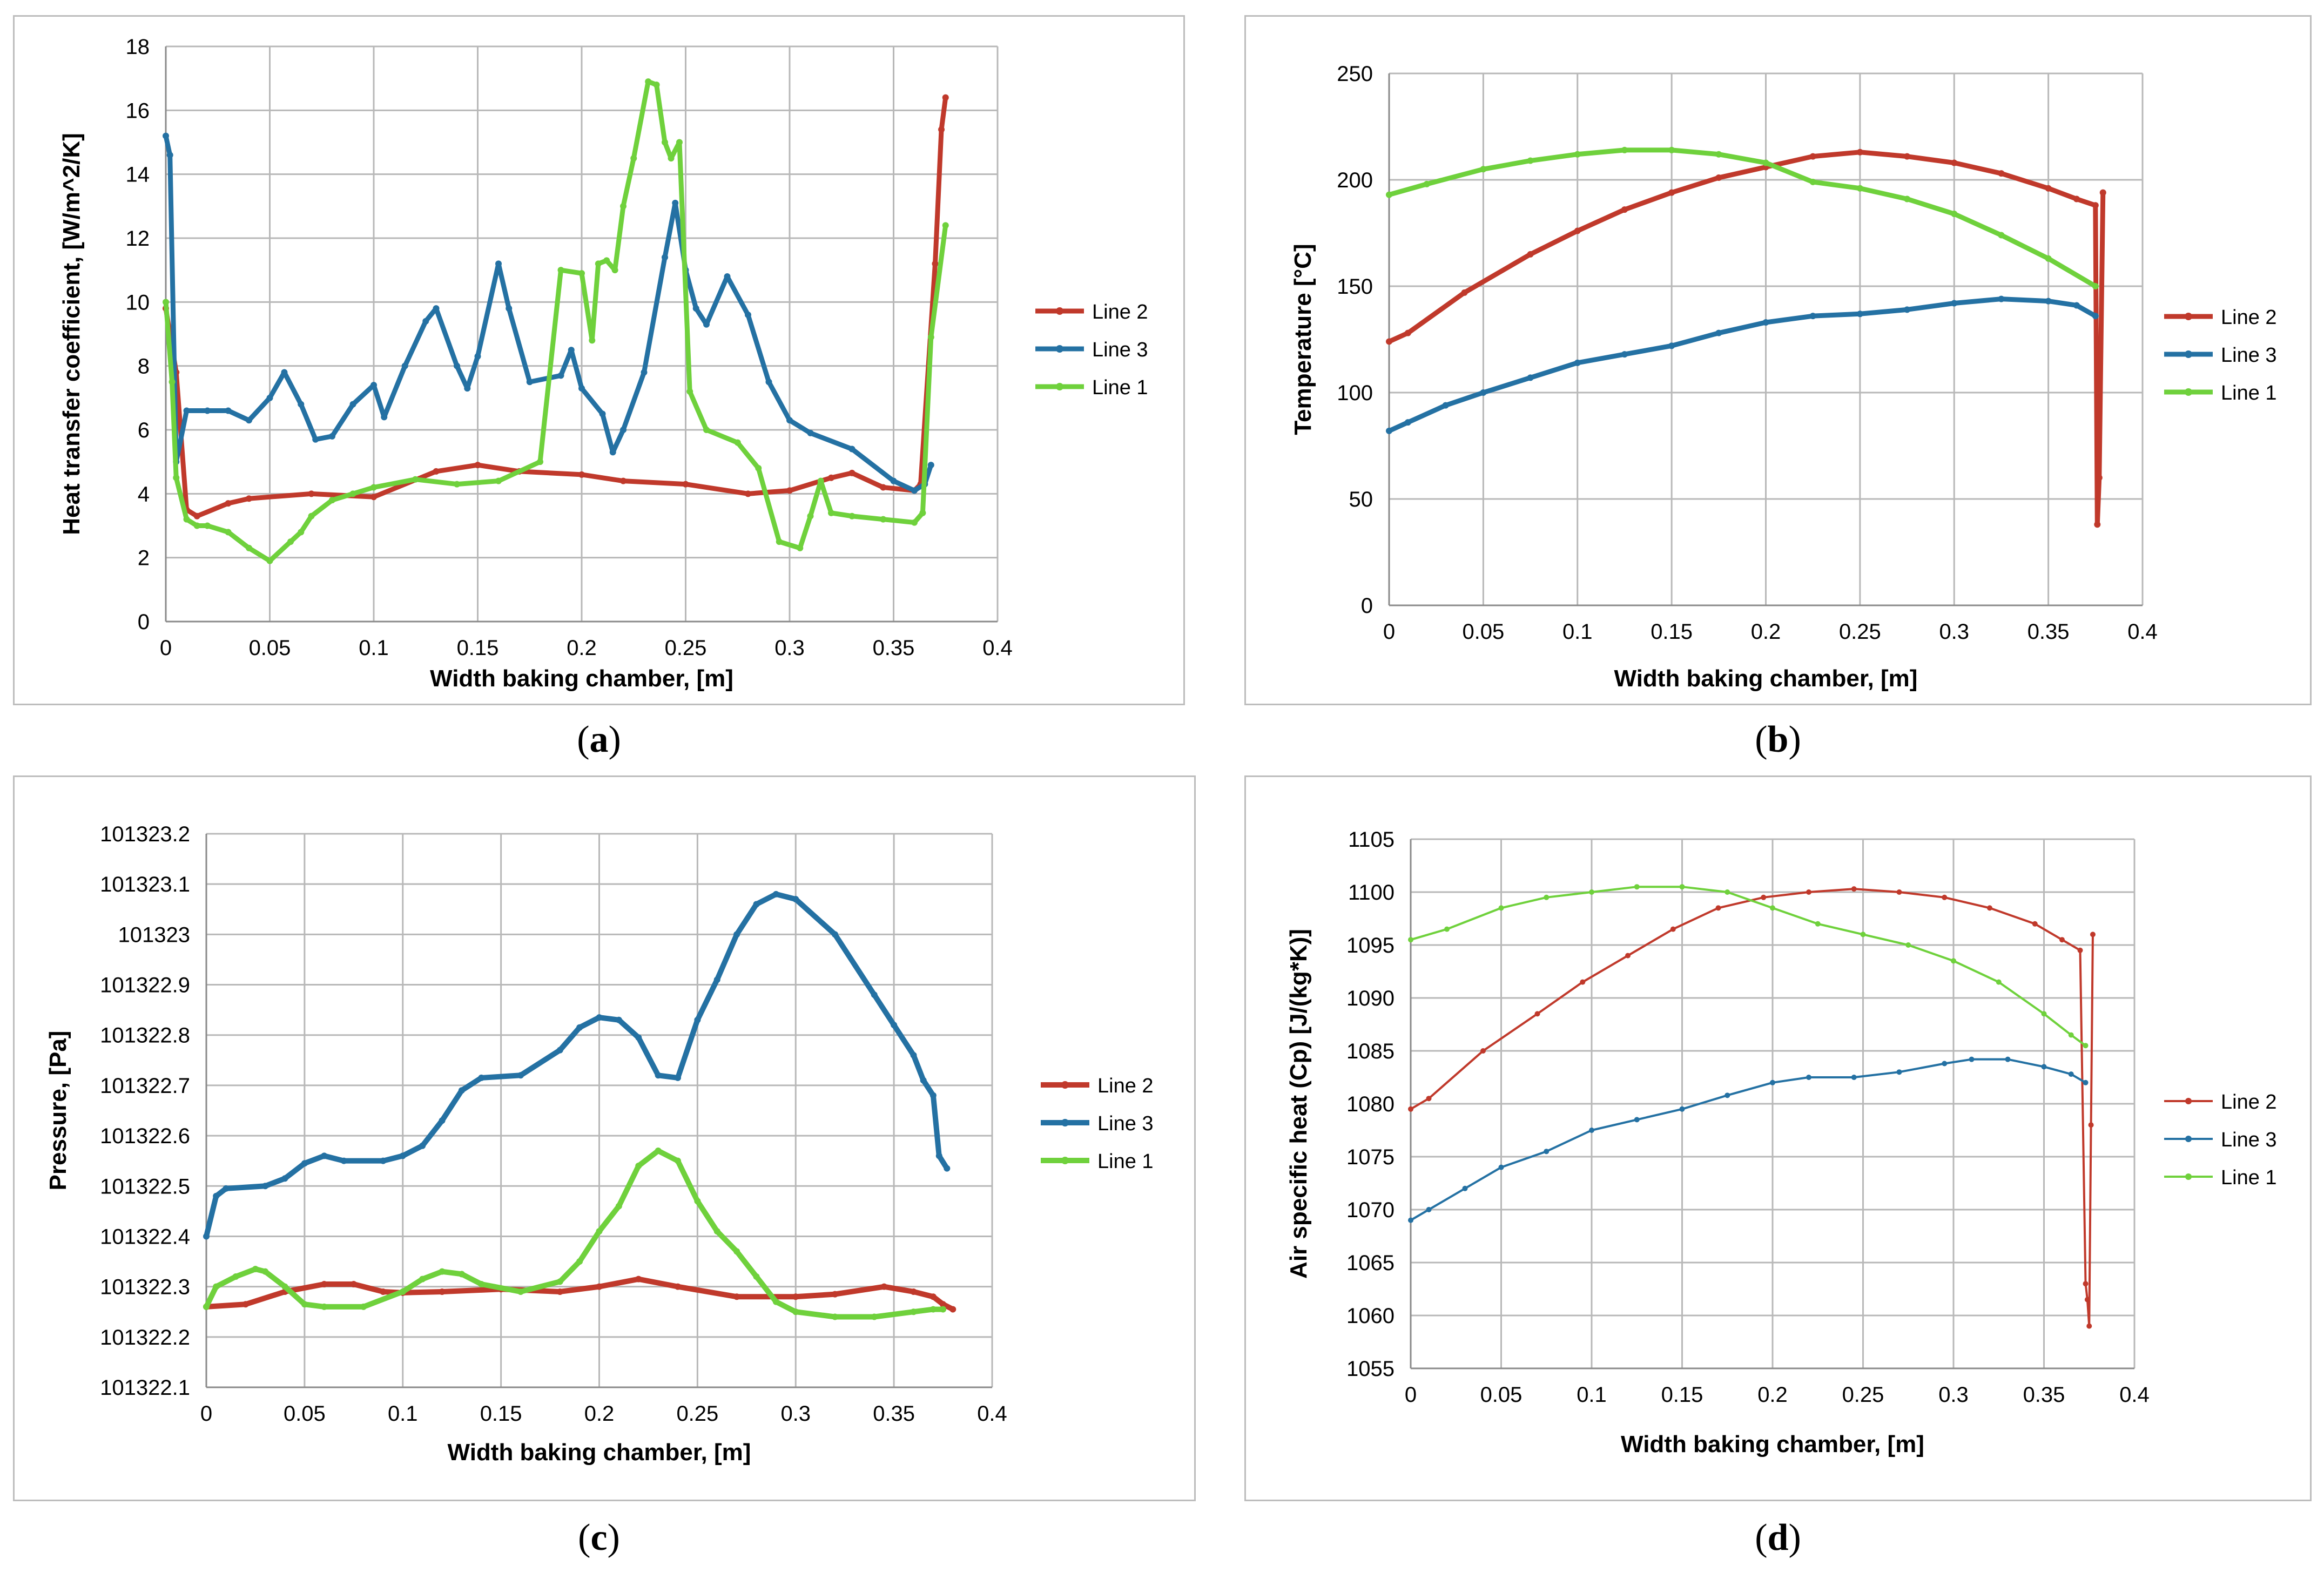 The height and width of the screenshot is (1579, 2324). What do you see at coordinates (599, 740) in the screenshot?
I see `caption-a: (a)` at bounding box center [599, 740].